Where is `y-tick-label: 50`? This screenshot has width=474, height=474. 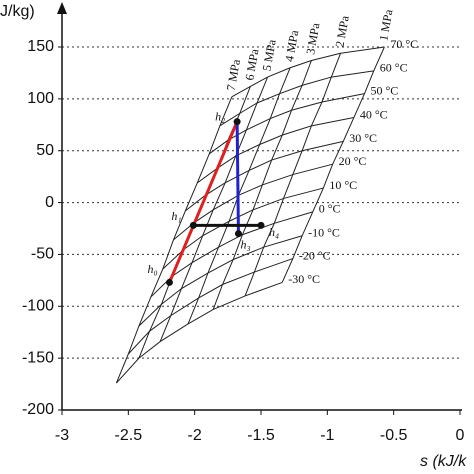 y-tick-label: 50 is located at coordinates (45, 150).